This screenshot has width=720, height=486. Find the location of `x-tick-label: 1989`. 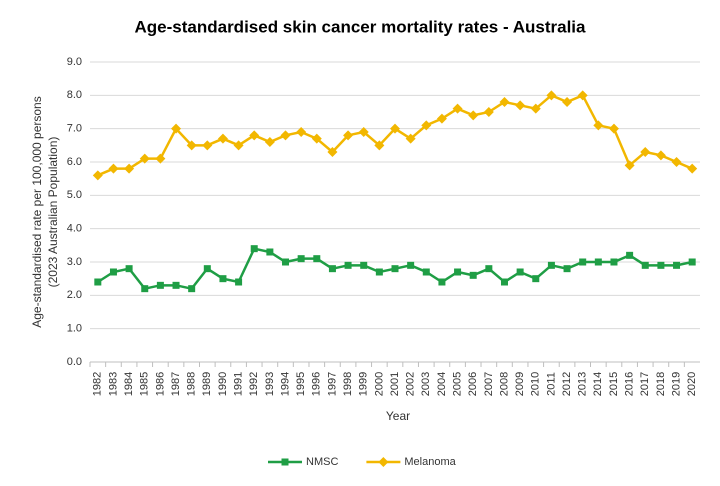

x-tick-label: 1989 is located at coordinates (207, 384).